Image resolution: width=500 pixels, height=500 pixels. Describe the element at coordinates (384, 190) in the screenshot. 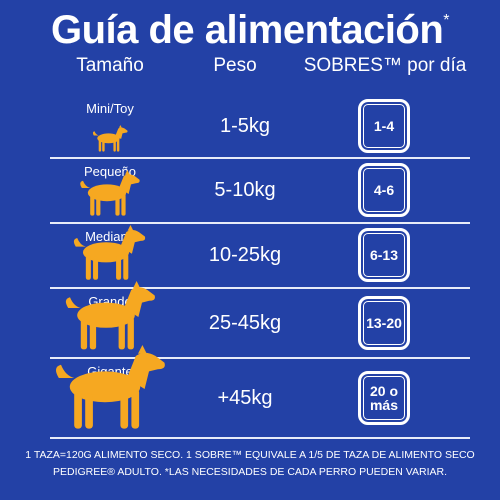

I see `pouch-icon: 4-6` at that location.